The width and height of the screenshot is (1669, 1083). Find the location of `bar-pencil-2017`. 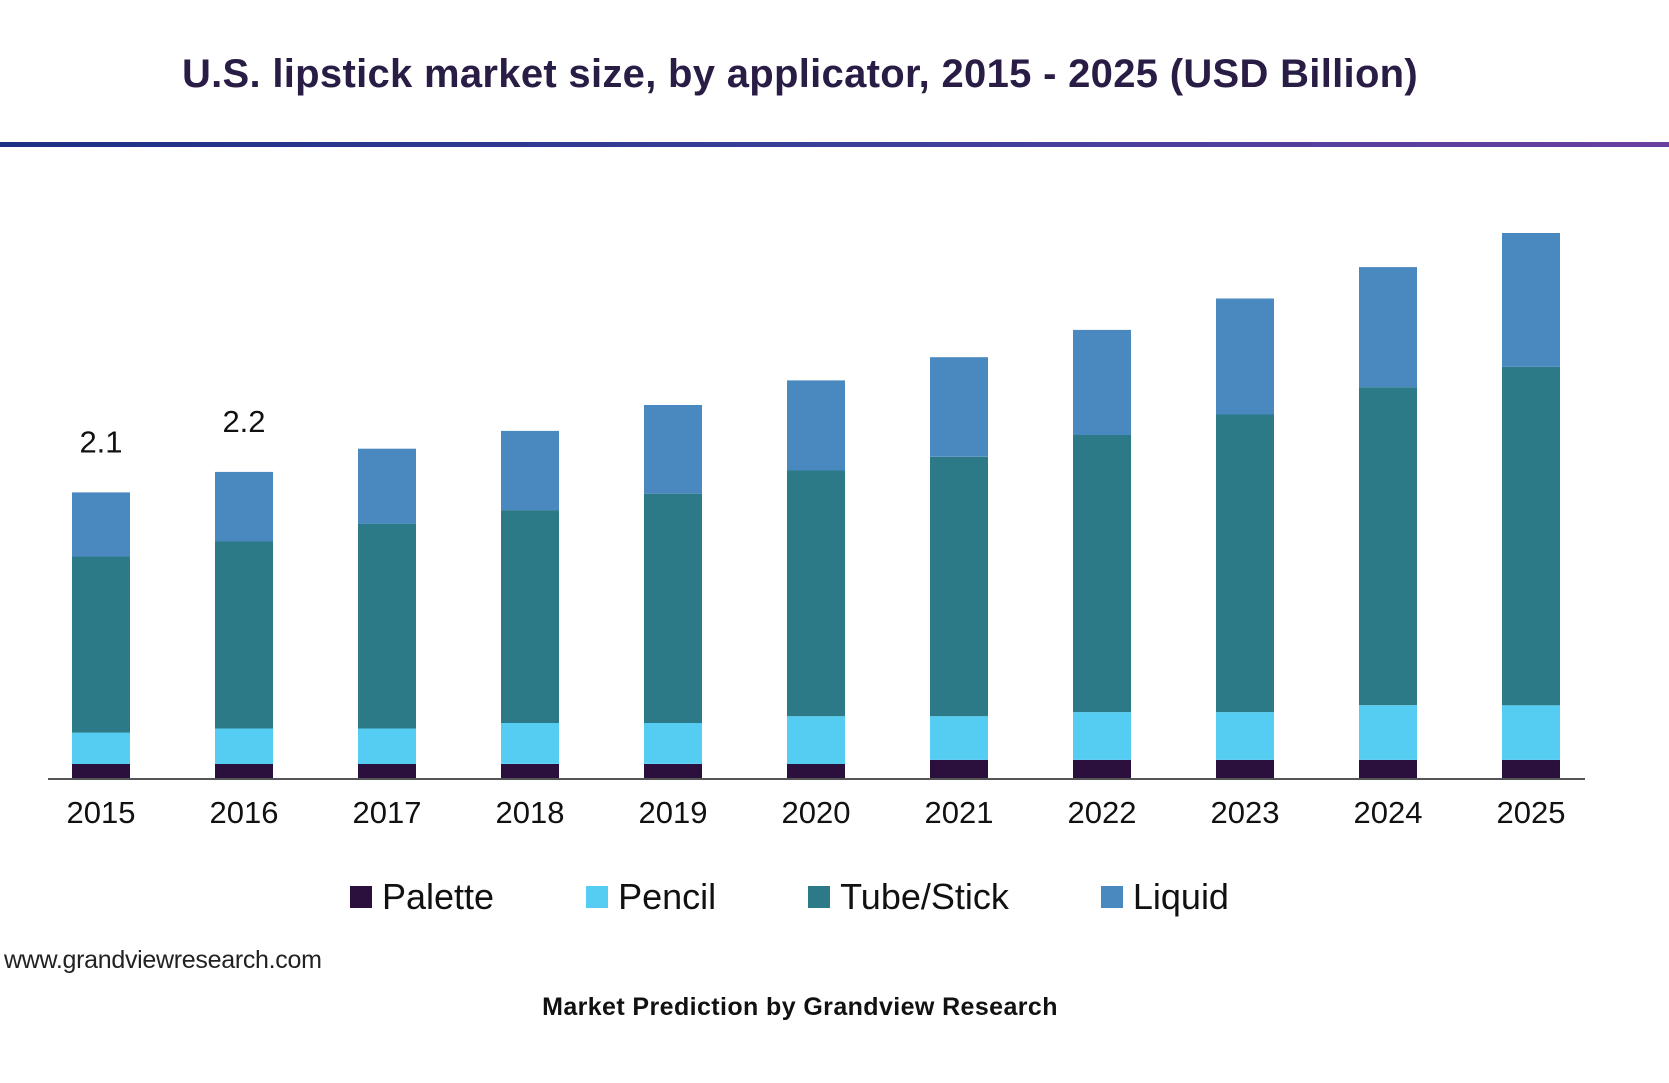

bar-pencil-2017 is located at coordinates (387, 746).